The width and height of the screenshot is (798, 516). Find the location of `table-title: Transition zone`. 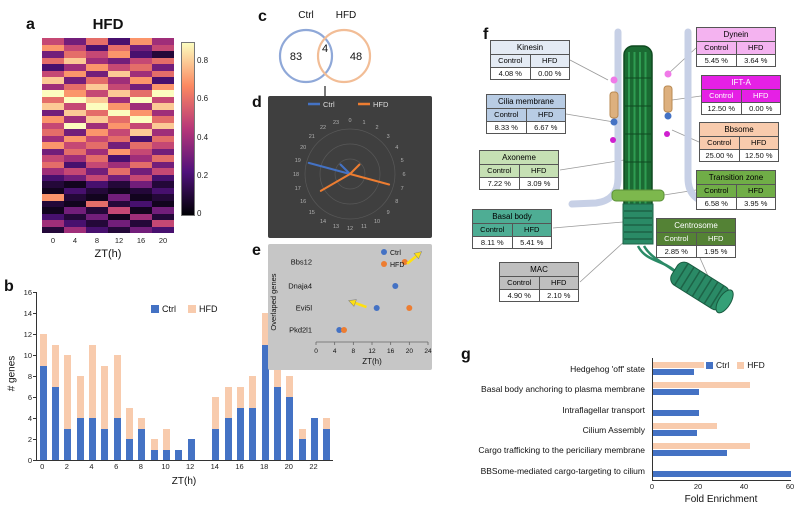

table-title: Transition zone is located at coordinates (736, 178).